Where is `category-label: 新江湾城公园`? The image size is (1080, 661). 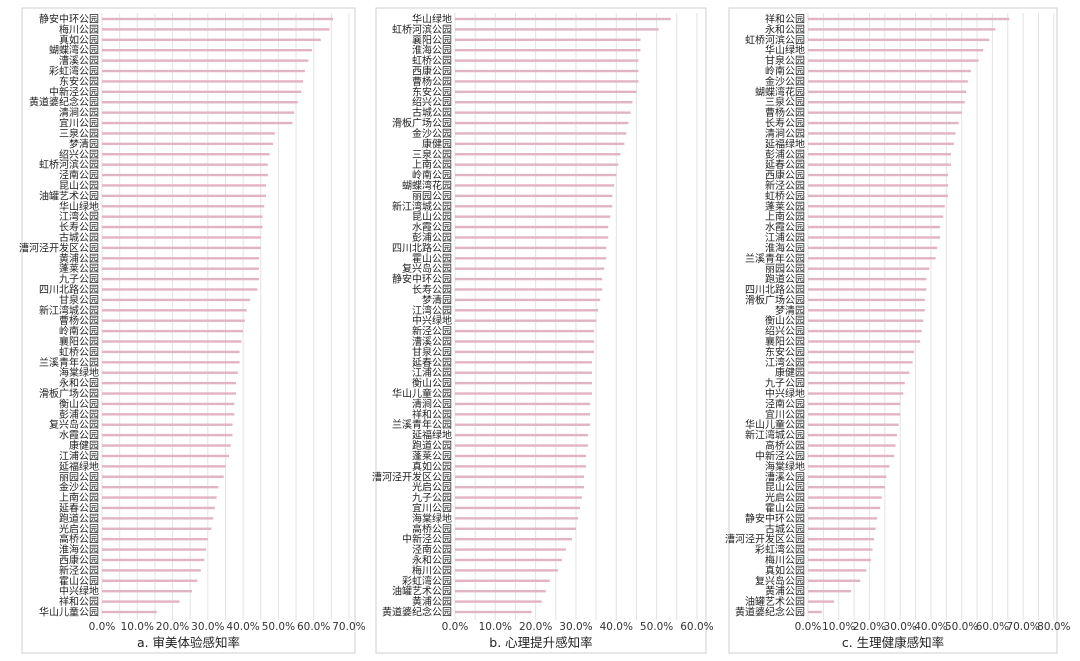
category-label: 新江湾城公园 is located at coordinates (69, 310).